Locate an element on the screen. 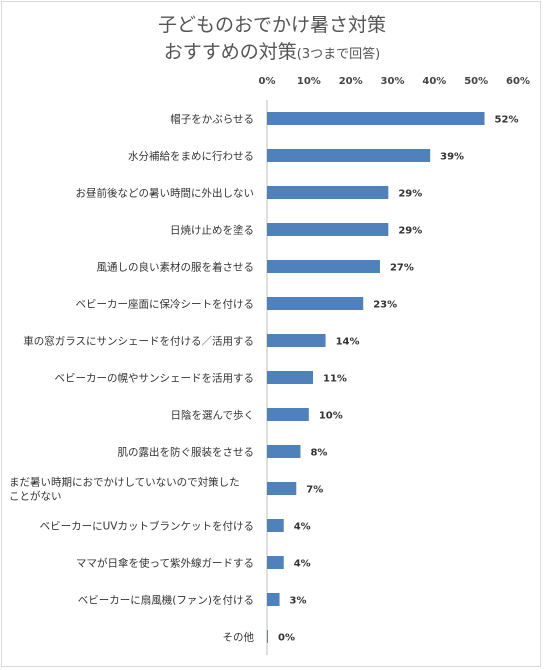  category-label: 肌の露出を防ぐ服装をさせる is located at coordinates (186, 452).